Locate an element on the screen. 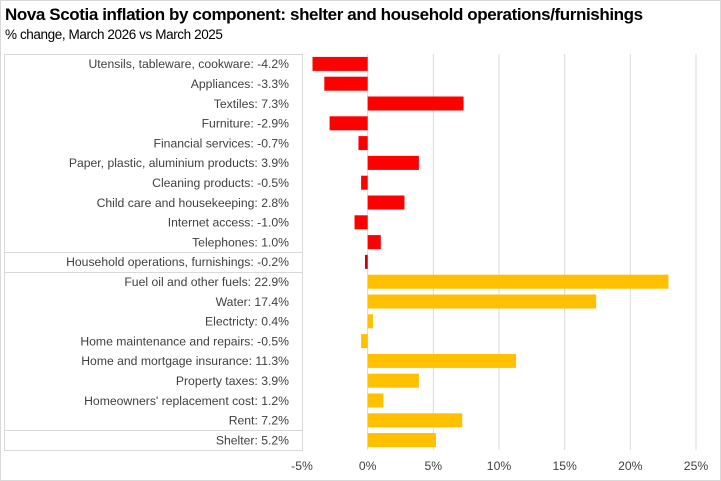 This screenshot has height=481, width=721. x-axis-ticks: -5% 0% 5% 10% 15% 20% 25% is located at coordinates (499, 466).